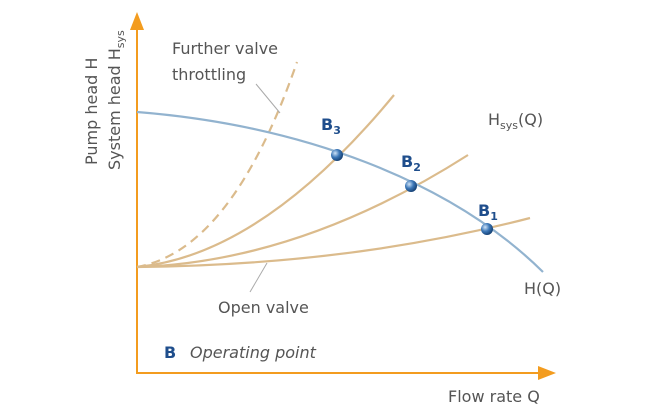 The image size is (650, 416). I want to click on y-axis-label: System head Hsys, so click(116, 100).